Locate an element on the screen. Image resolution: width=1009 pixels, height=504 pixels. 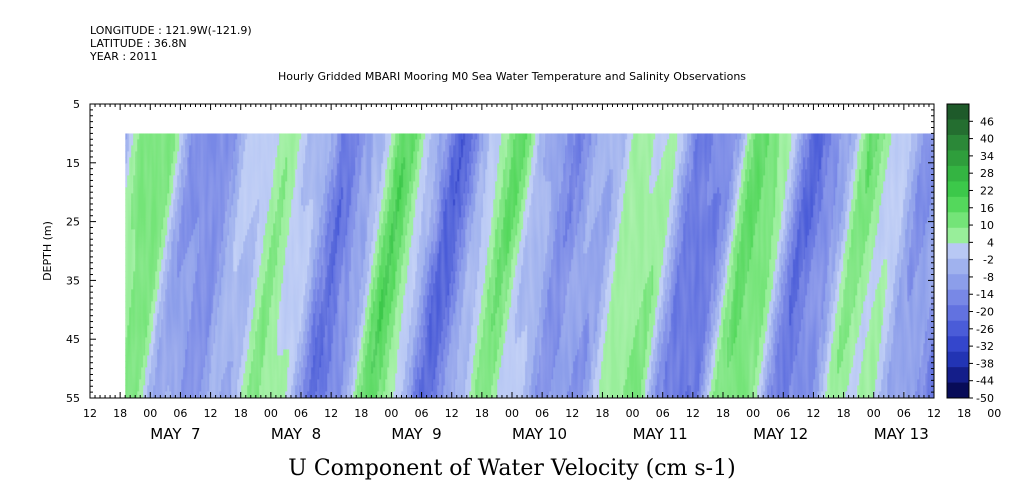
year-label: YEAR : 2011 is located at coordinates (123, 56).